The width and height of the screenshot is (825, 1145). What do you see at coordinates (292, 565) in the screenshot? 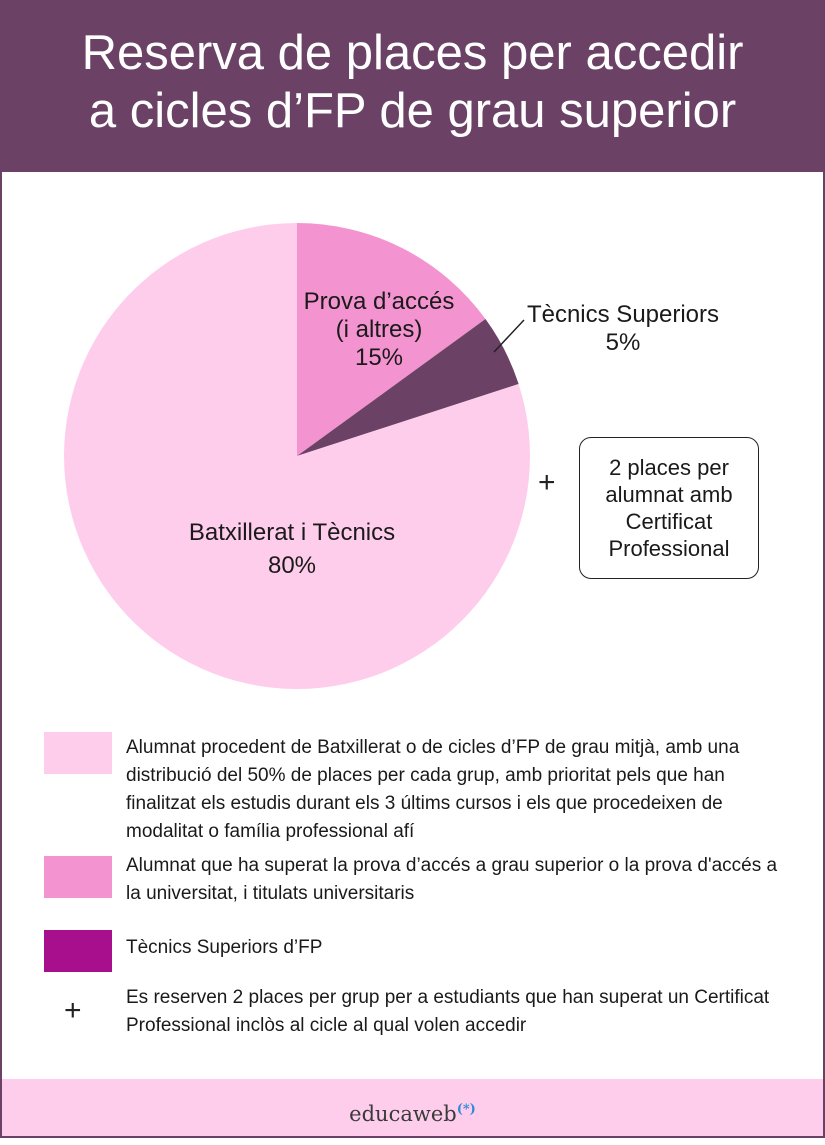
I see `label-batxillerat-value: 80%` at bounding box center [292, 565].